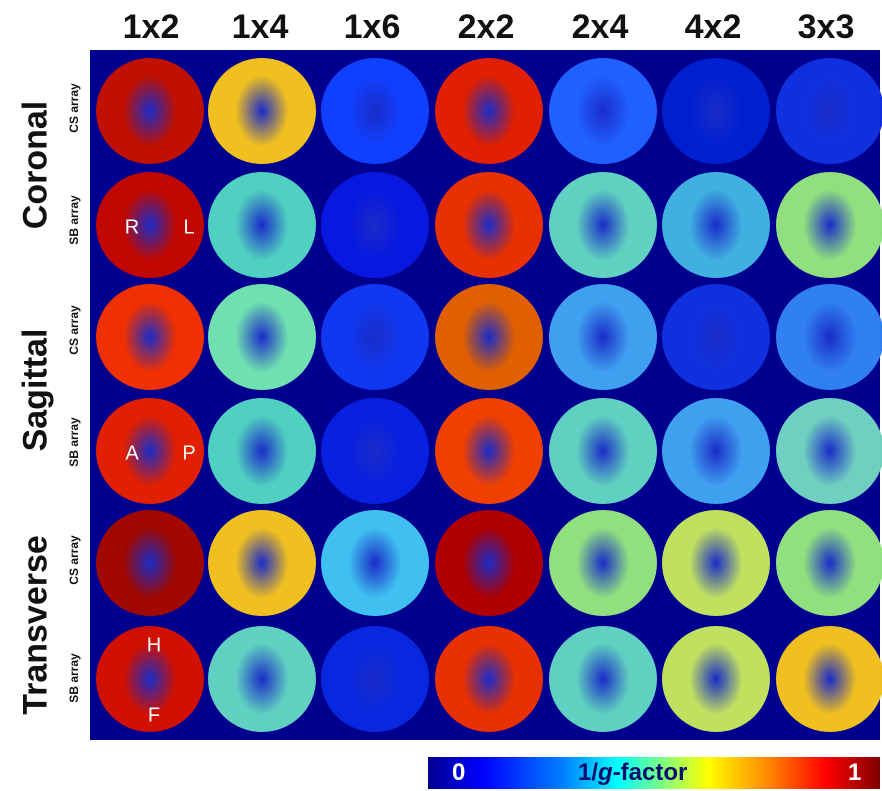 Image resolution: width=882 pixels, height=791 pixels. I want to click on group-label-transverse: Transverse, so click(35, 625).